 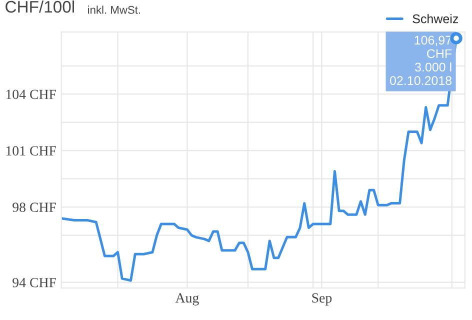 What do you see at coordinates (40, 6) in the screenshot?
I see `chart-title: CHF/100l` at bounding box center [40, 6].